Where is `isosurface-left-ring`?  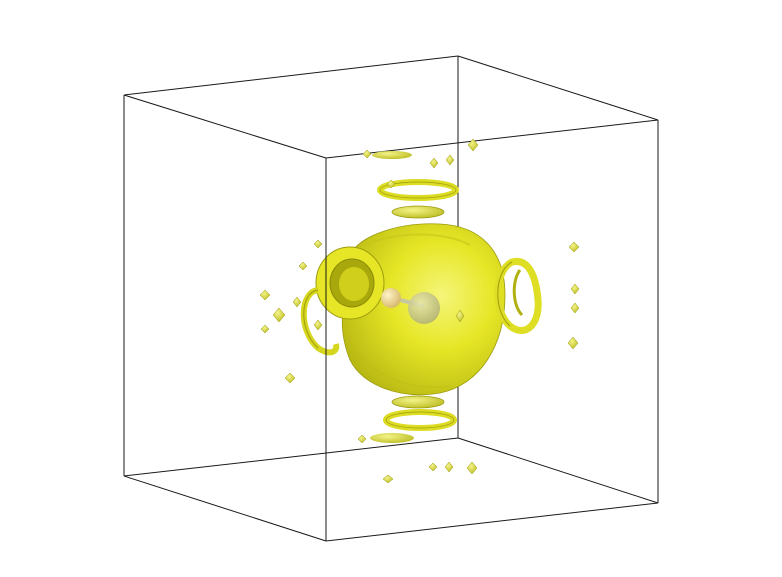
isosurface-left-ring is located at coordinates (342, 301).